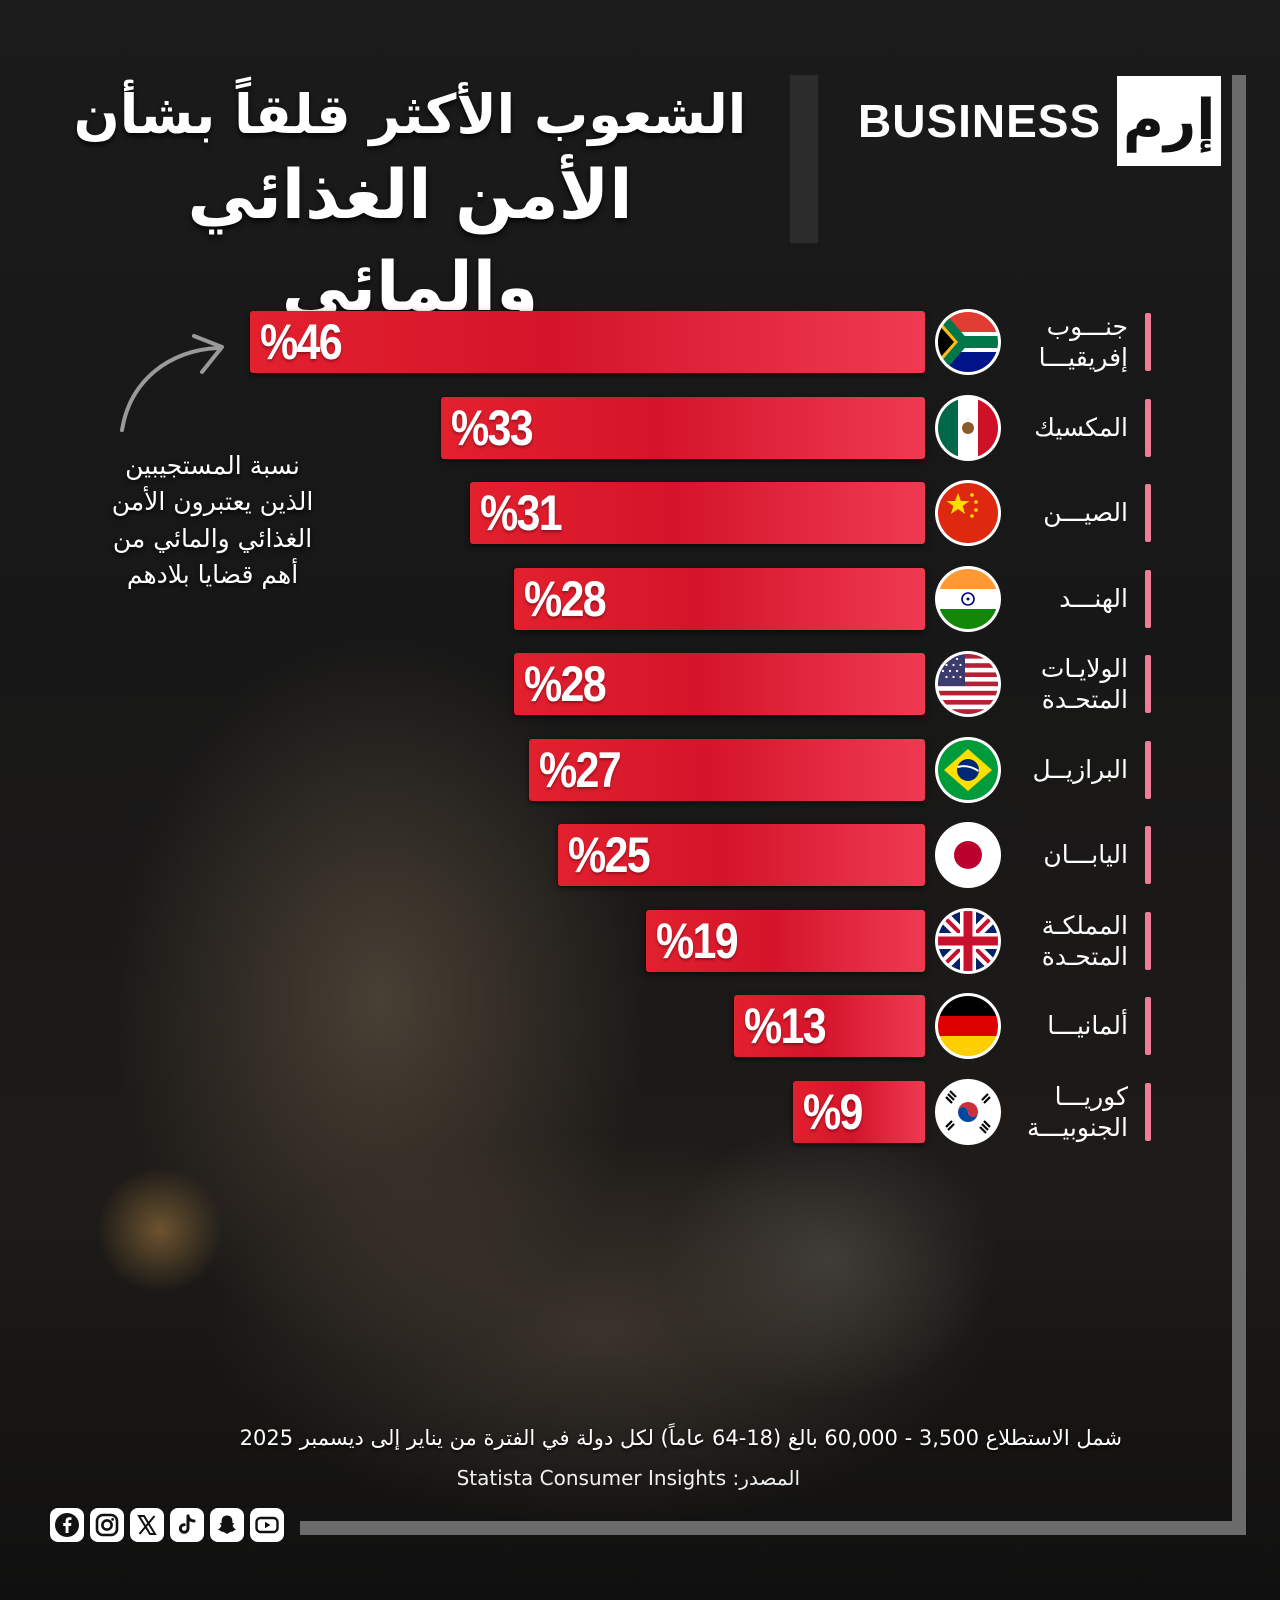  I want to click on brand-name: BUSINESS, so click(980, 121).